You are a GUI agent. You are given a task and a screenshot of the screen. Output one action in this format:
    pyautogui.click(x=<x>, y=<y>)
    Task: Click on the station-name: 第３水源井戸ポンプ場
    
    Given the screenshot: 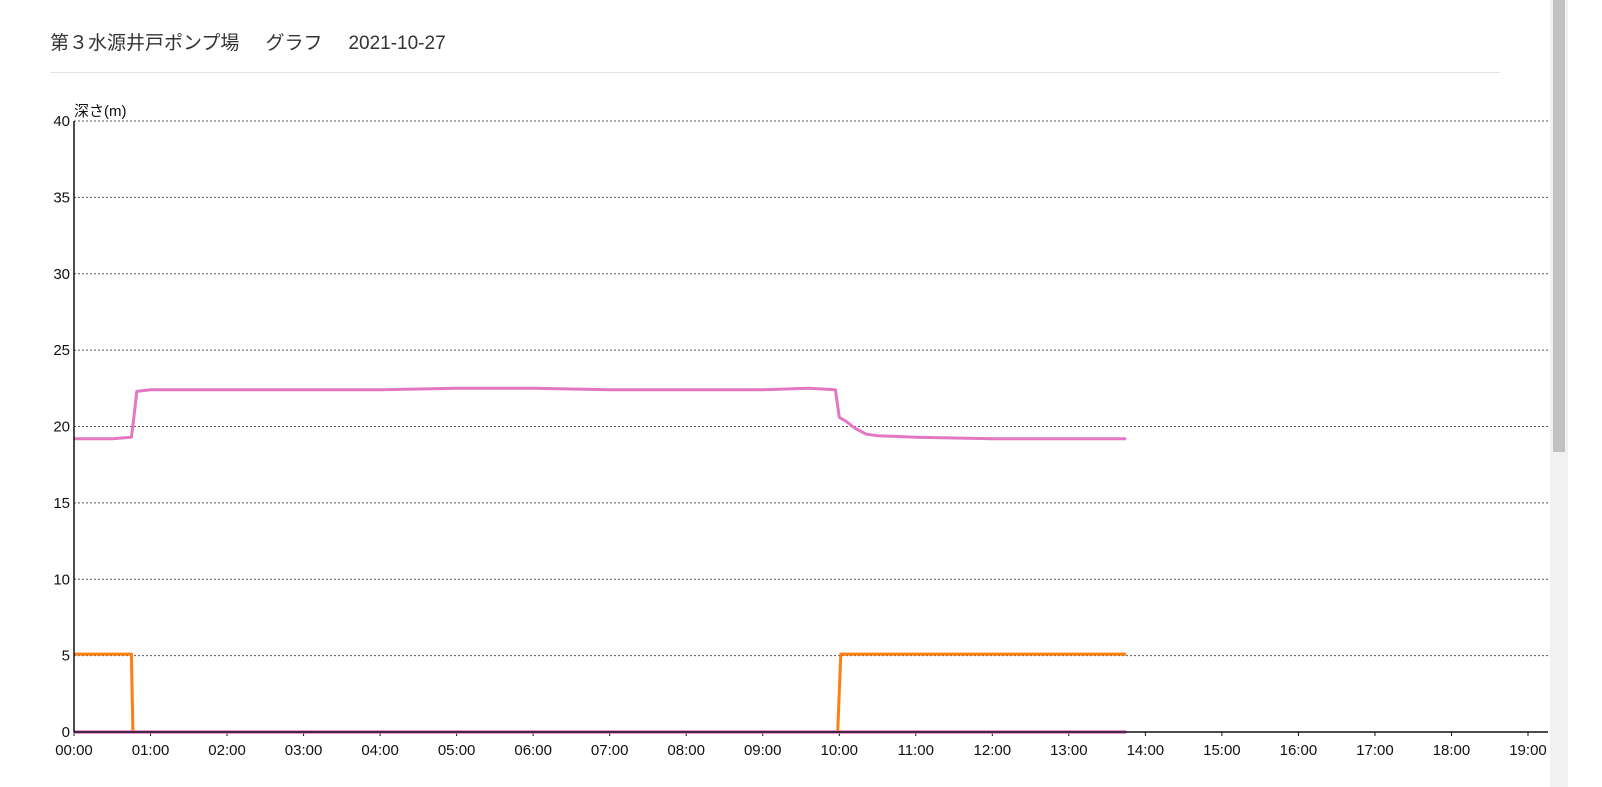 What is the action you would take?
    pyautogui.click(x=145, y=43)
    